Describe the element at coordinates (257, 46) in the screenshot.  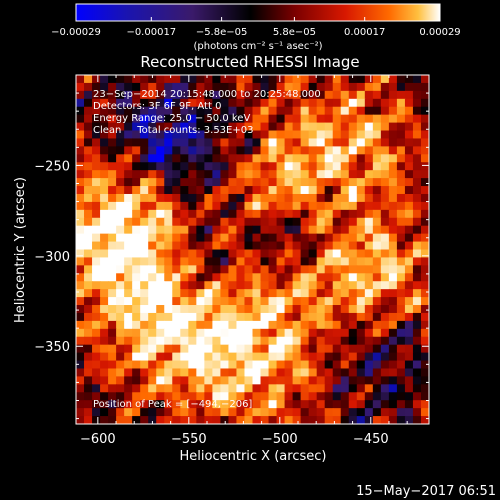
I see `colorbar-units: (photons cm⁻² s⁻¹ asec⁻²)` at that location.